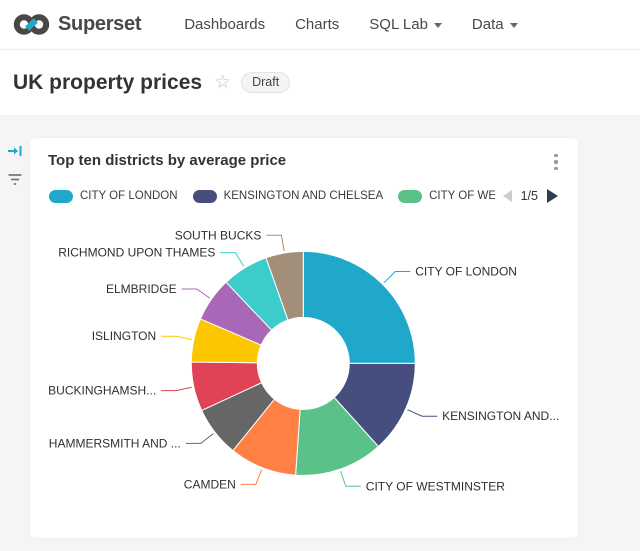  Describe the element at coordinates (495, 24) in the screenshot. I see `nav-item-data: Data` at that location.